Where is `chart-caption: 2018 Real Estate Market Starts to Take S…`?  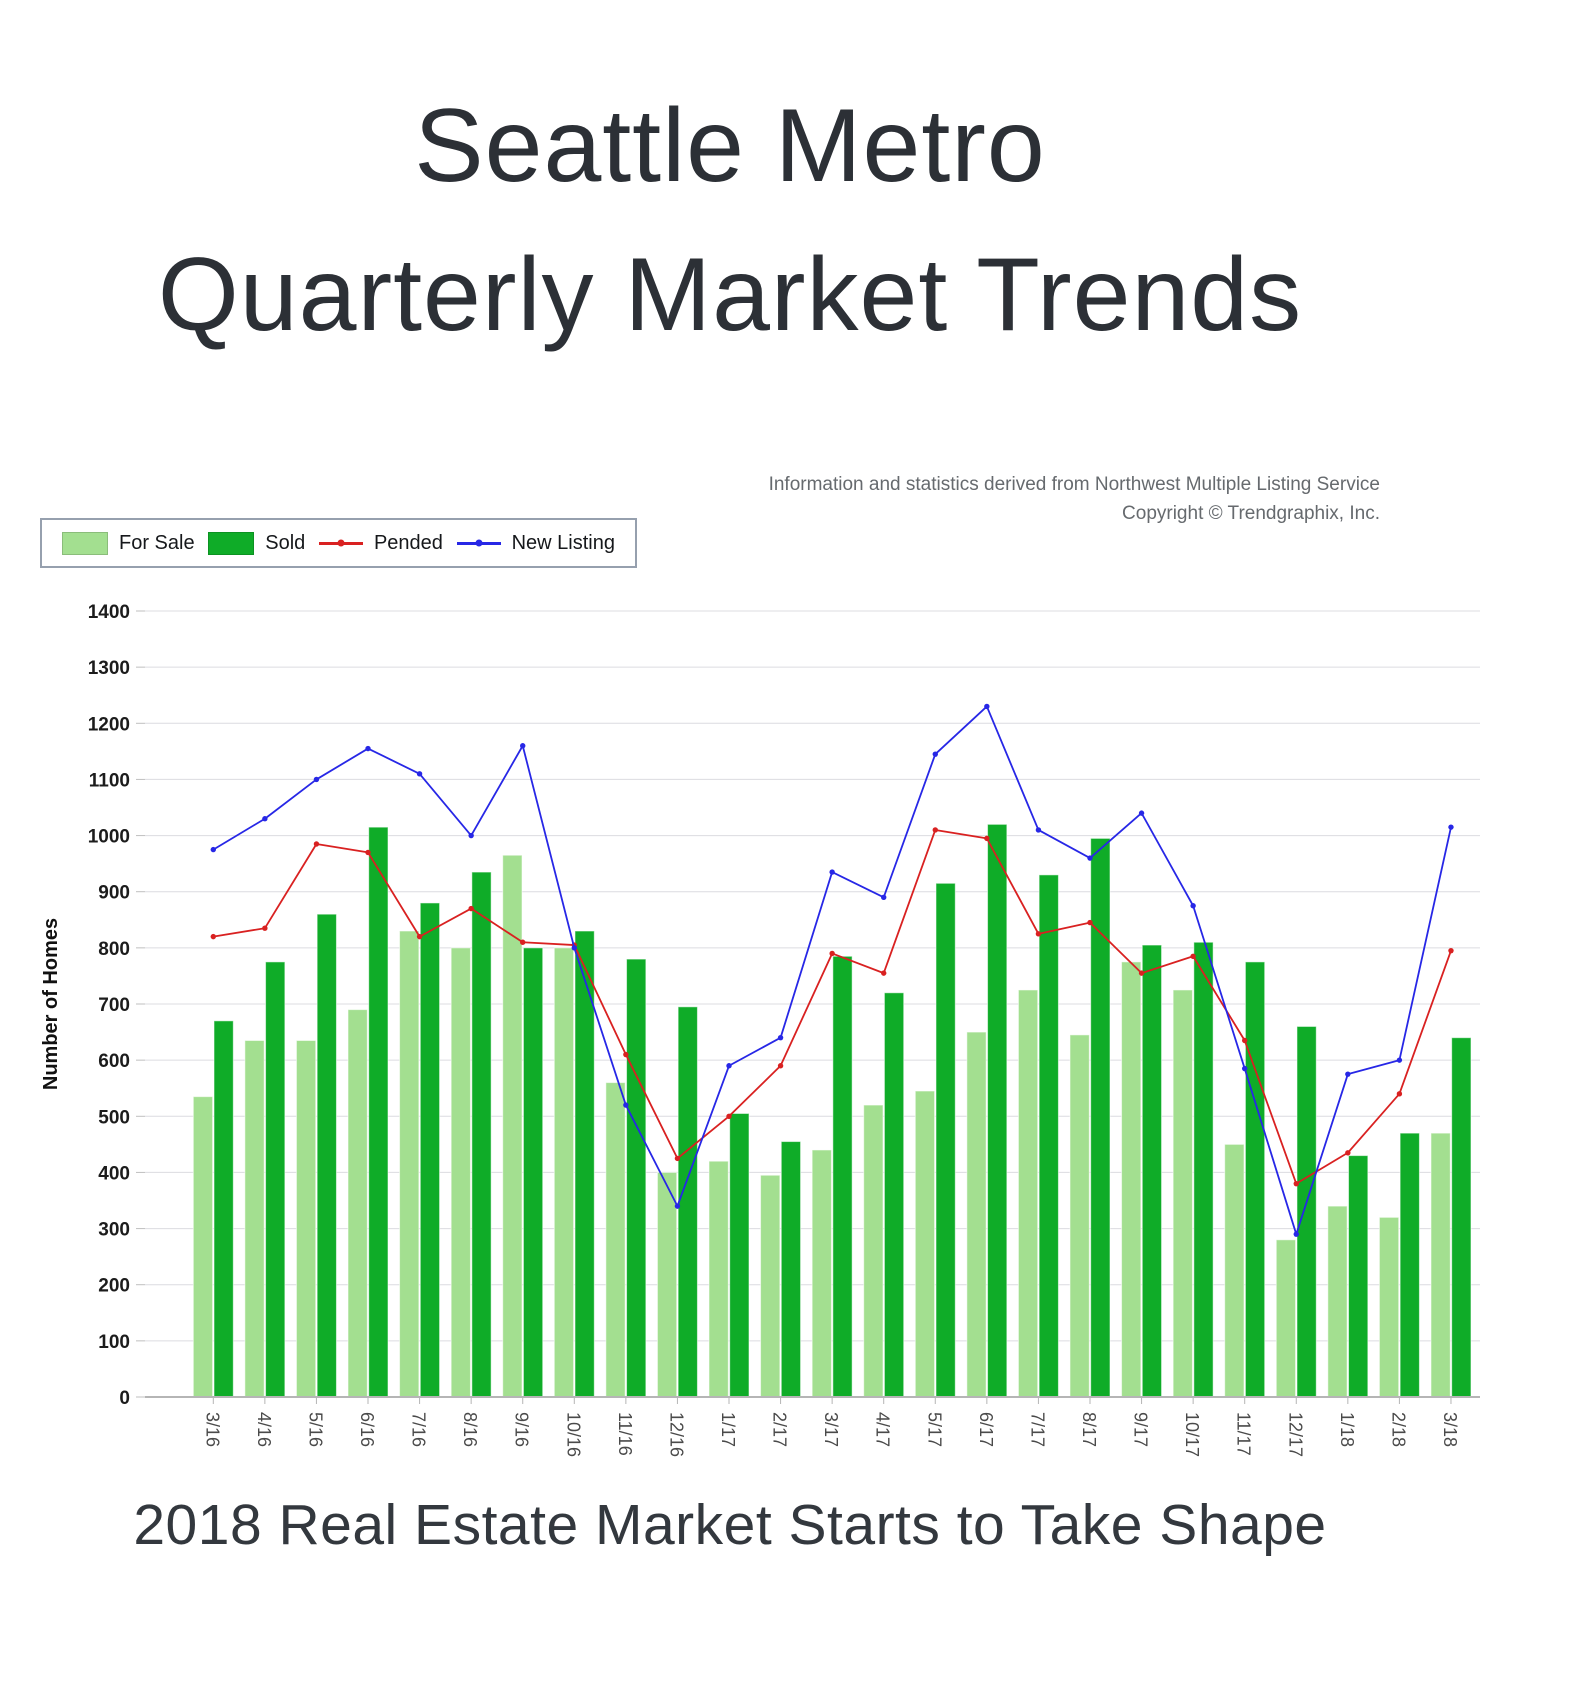
chart-caption: 2018 Real Estate Market Starts to Take S… is located at coordinates (730, 1525).